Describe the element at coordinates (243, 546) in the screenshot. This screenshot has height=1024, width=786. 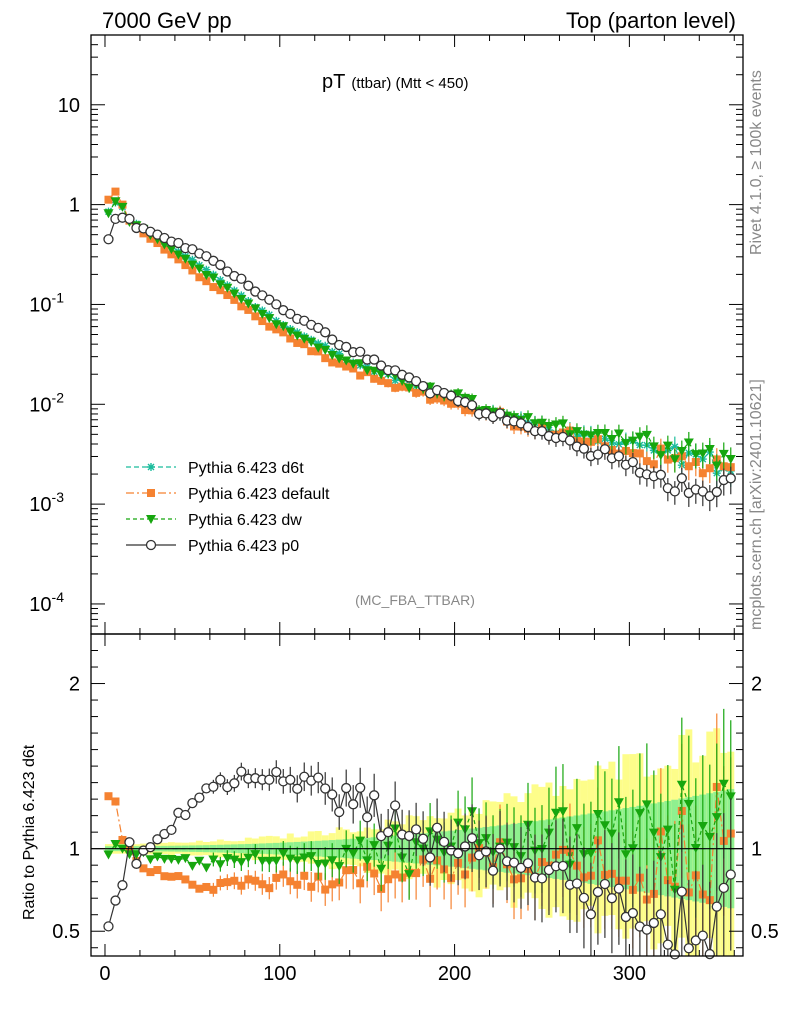
I see `legend-label: Pythia 6.423 p0` at that location.